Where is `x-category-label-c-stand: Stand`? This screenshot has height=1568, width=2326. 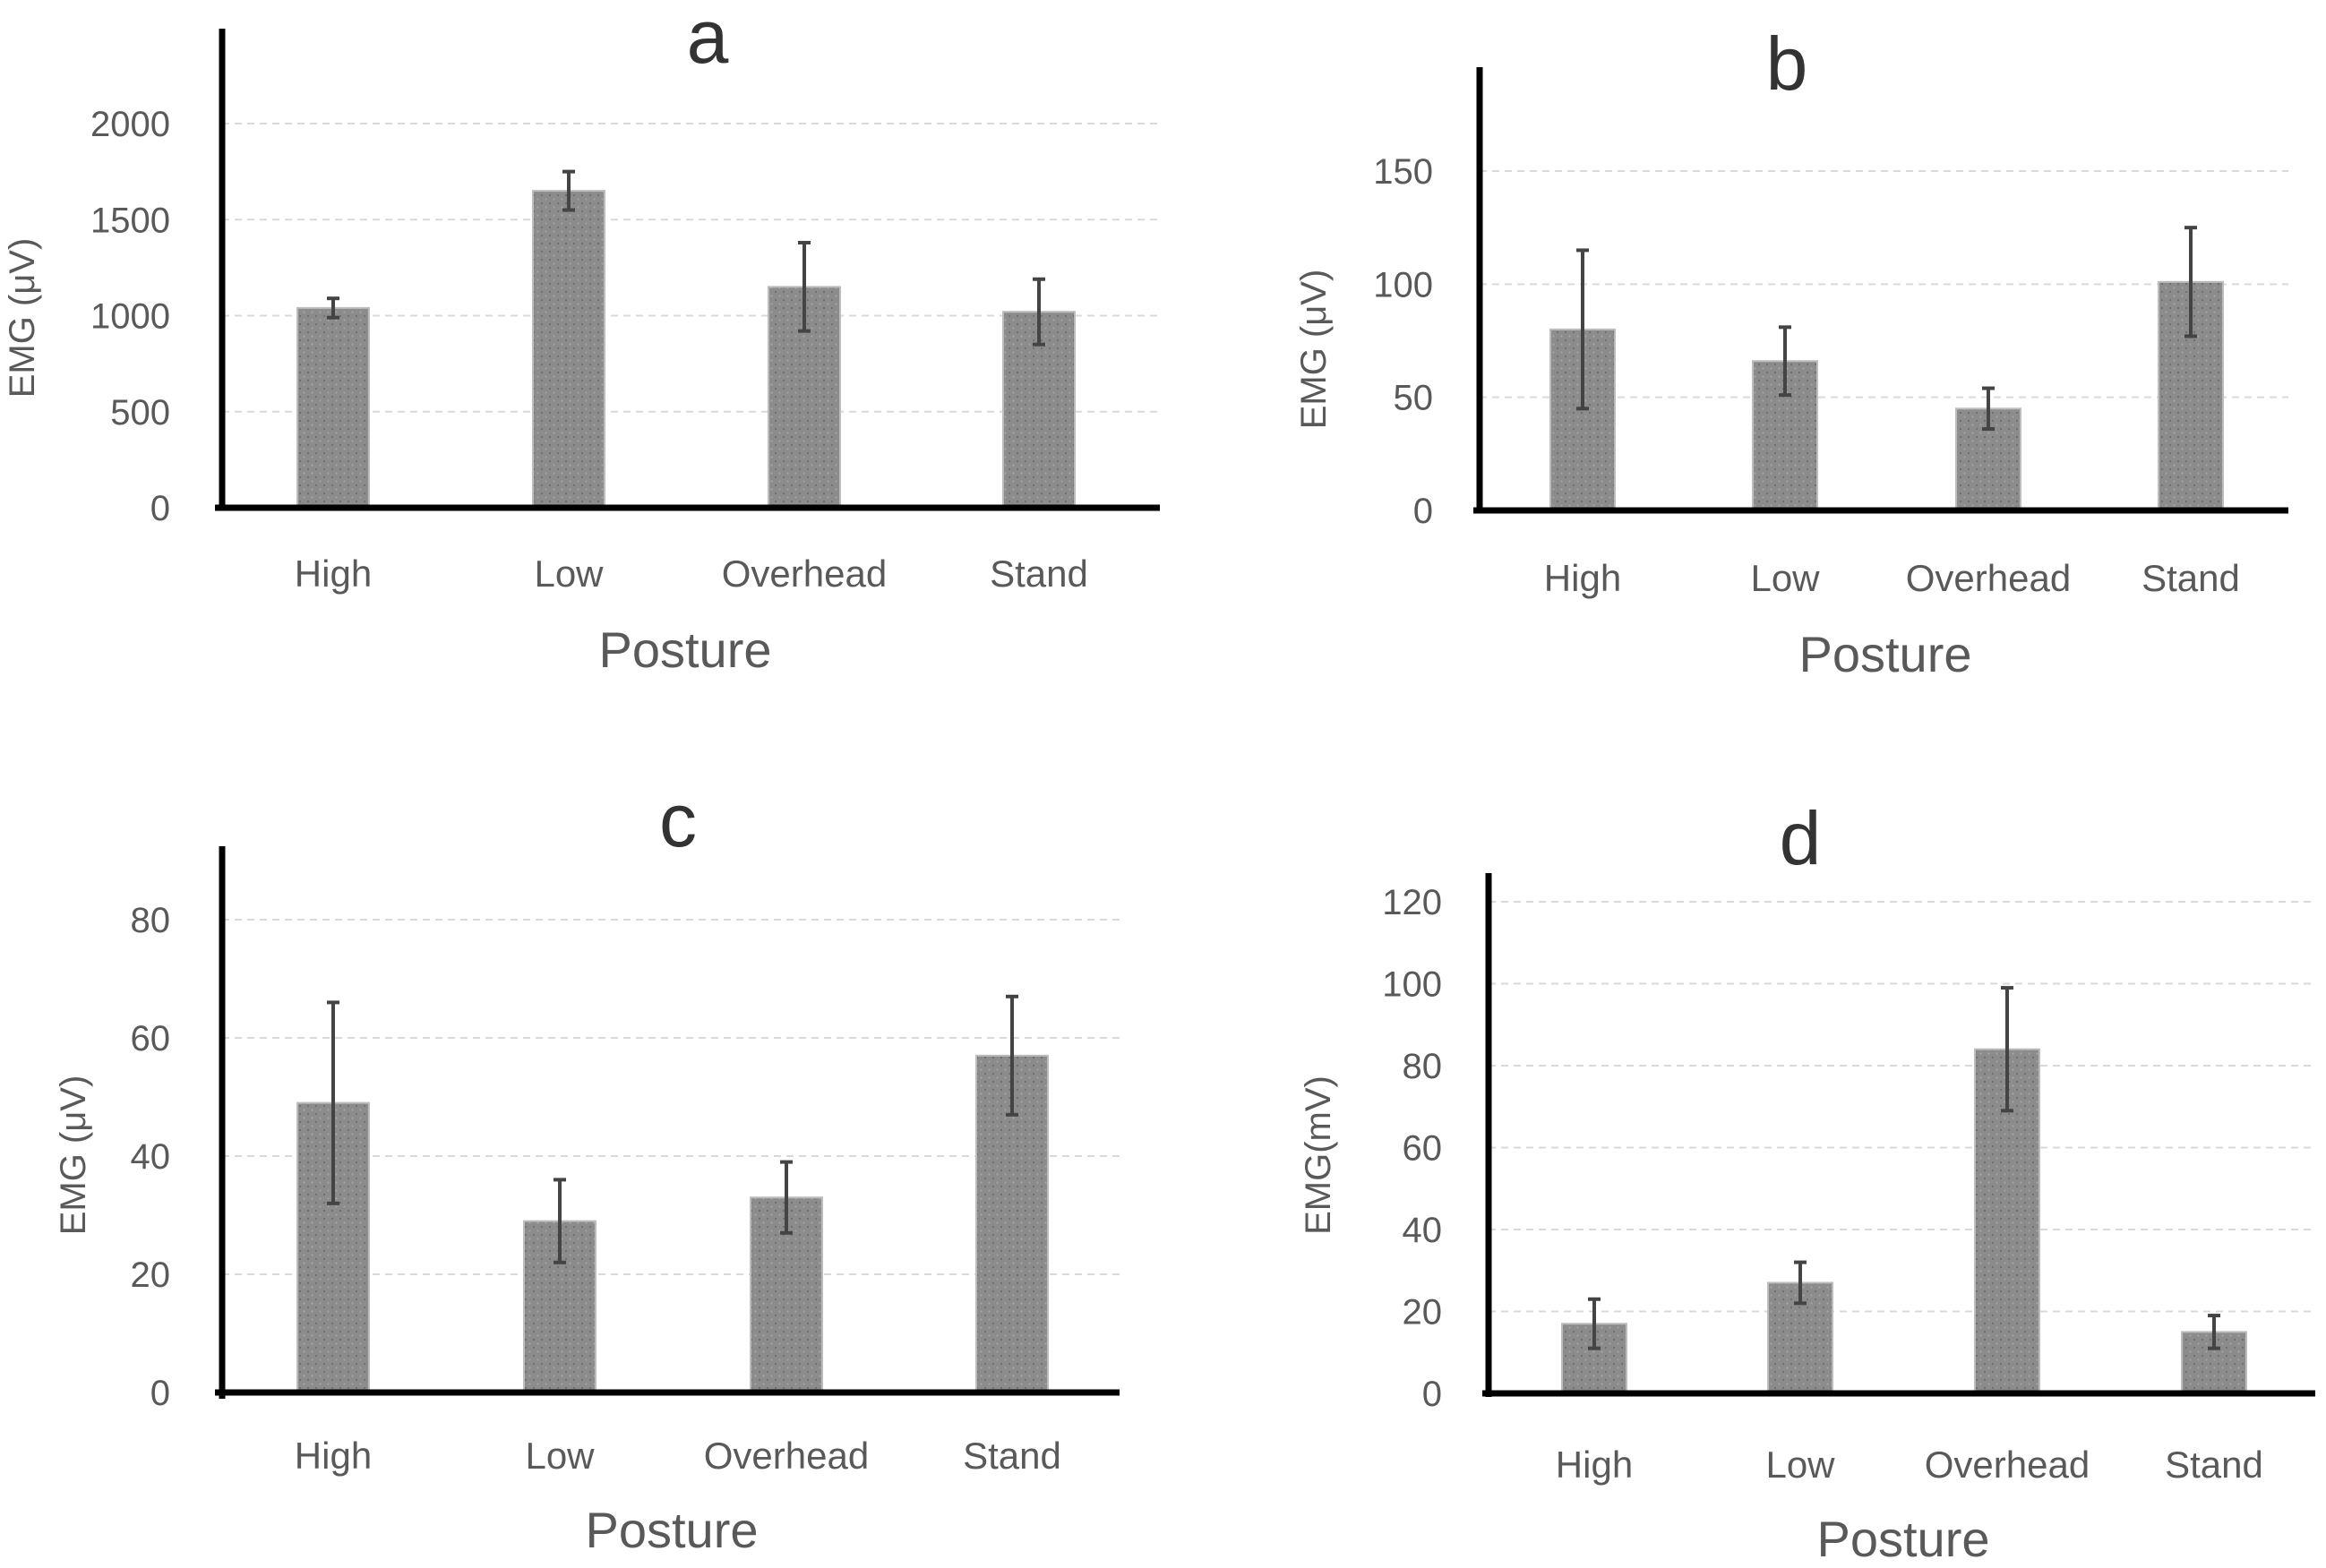
x-category-label-c-stand: Stand is located at coordinates (1012, 1456).